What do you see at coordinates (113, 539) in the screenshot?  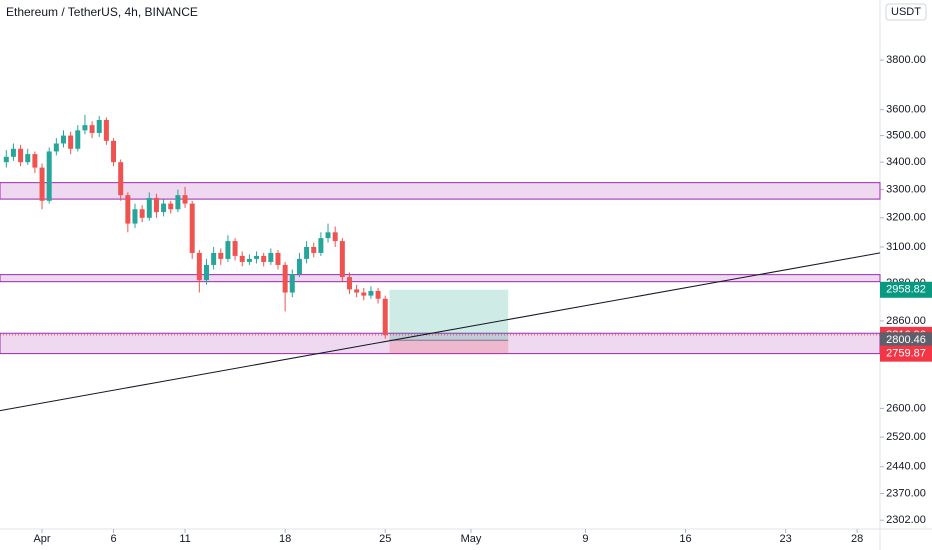 I see `x-tick-label: 6` at bounding box center [113, 539].